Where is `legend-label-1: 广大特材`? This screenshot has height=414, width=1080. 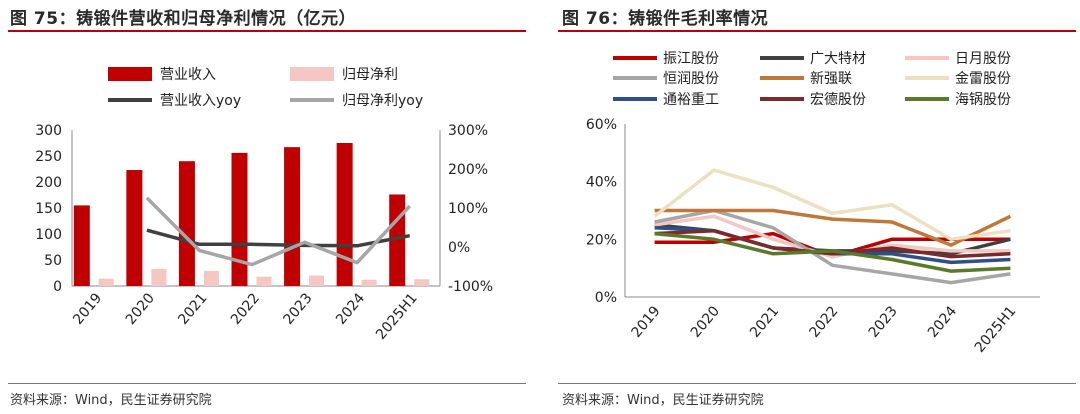
legend-label-1: 广大特材 is located at coordinates (838, 59).